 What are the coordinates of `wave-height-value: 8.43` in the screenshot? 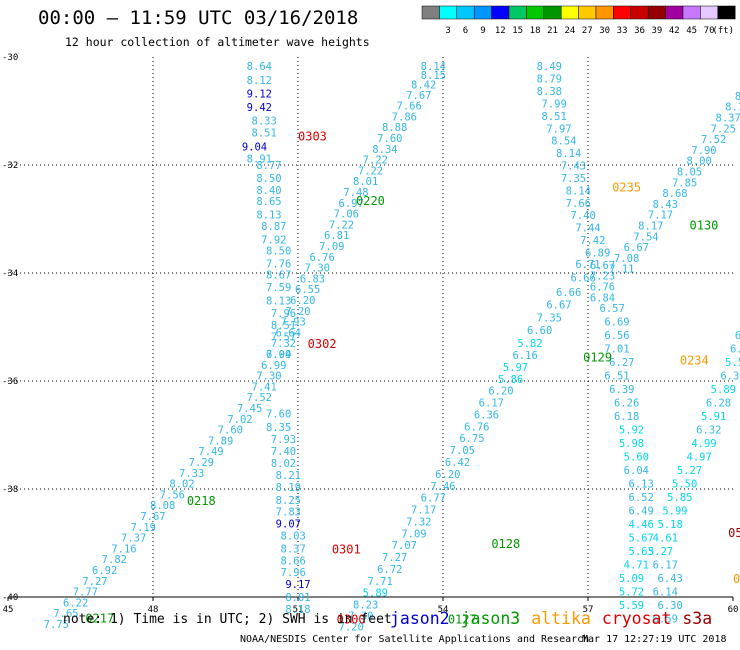 It's located at (665, 205).